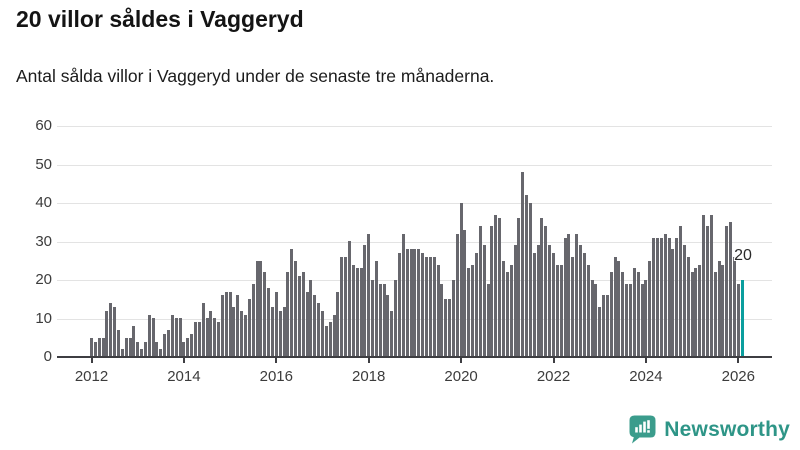  Describe the element at coordinates (47, 356) in the screenshot. I see `y-axis-tick-label: 0` at that location.